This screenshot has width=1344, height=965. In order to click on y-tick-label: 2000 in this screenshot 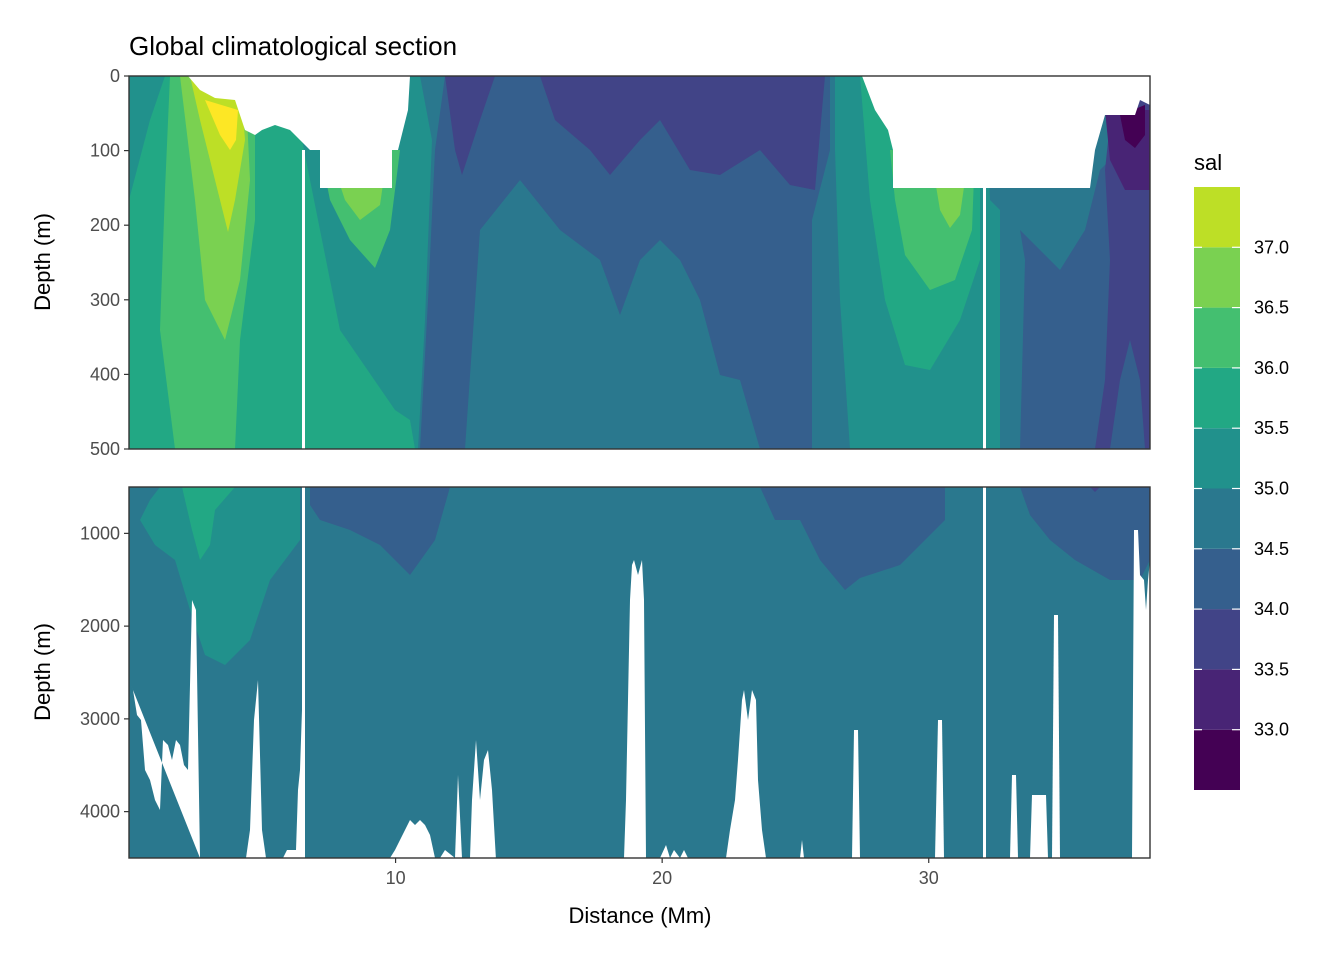, I will do `click(100, 626)`.